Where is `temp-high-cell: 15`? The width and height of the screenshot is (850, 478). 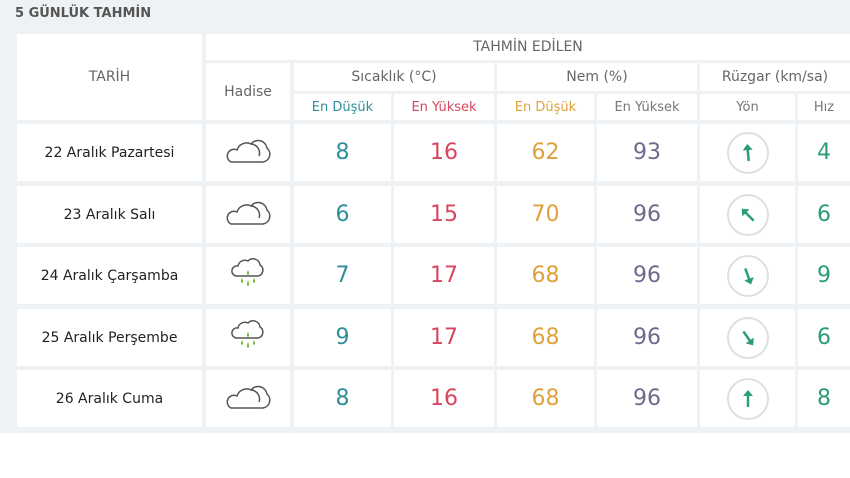
temp-high-cell: 15 is located at coordinates (444, 214).